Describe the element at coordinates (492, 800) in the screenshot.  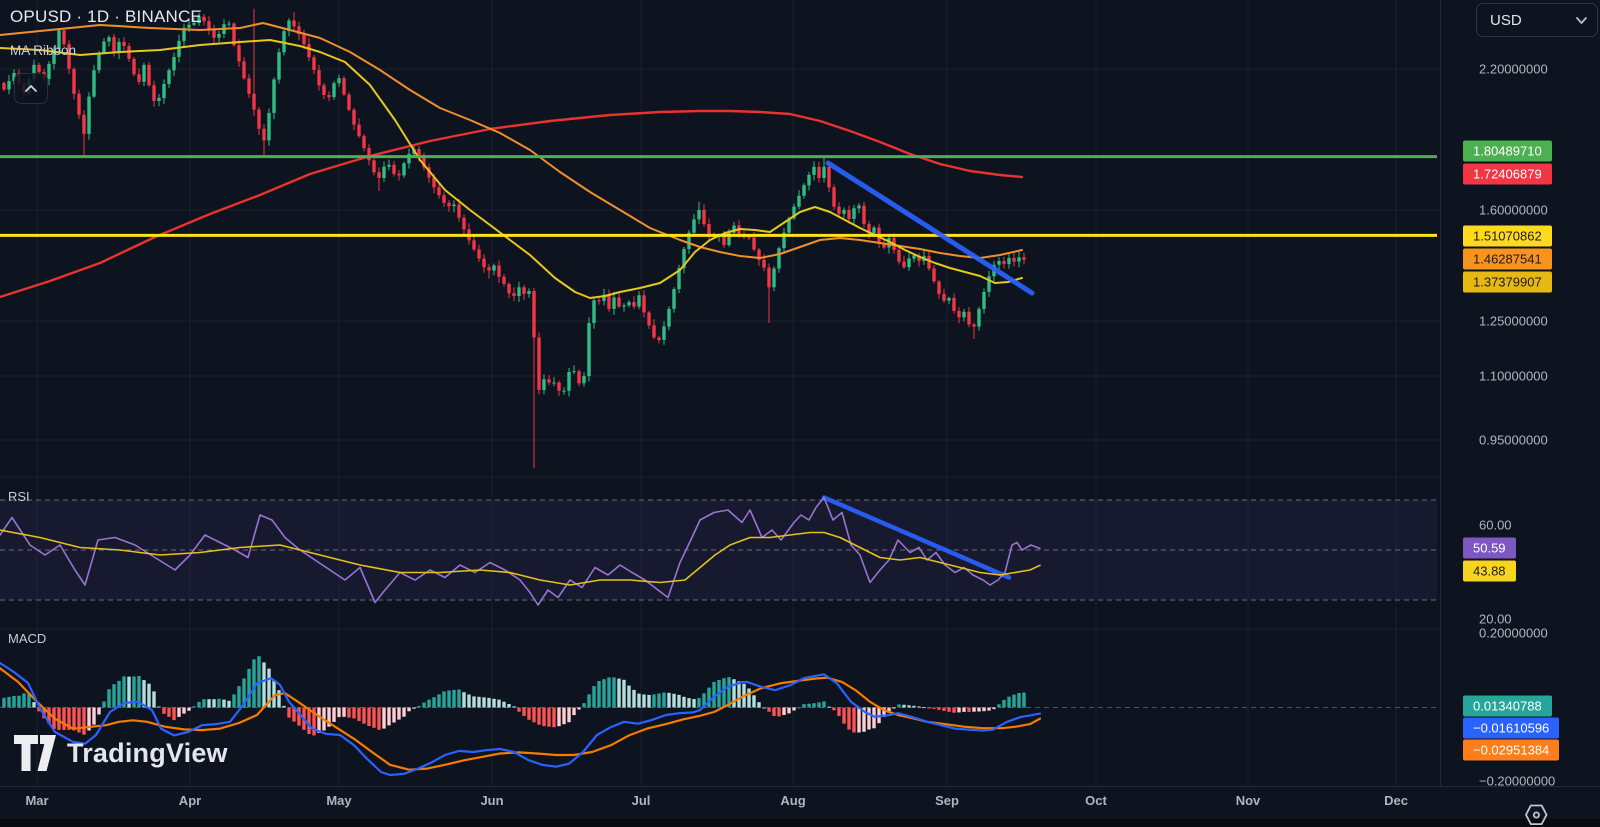
I see `time-axis-label-jun: Jun` at that location.